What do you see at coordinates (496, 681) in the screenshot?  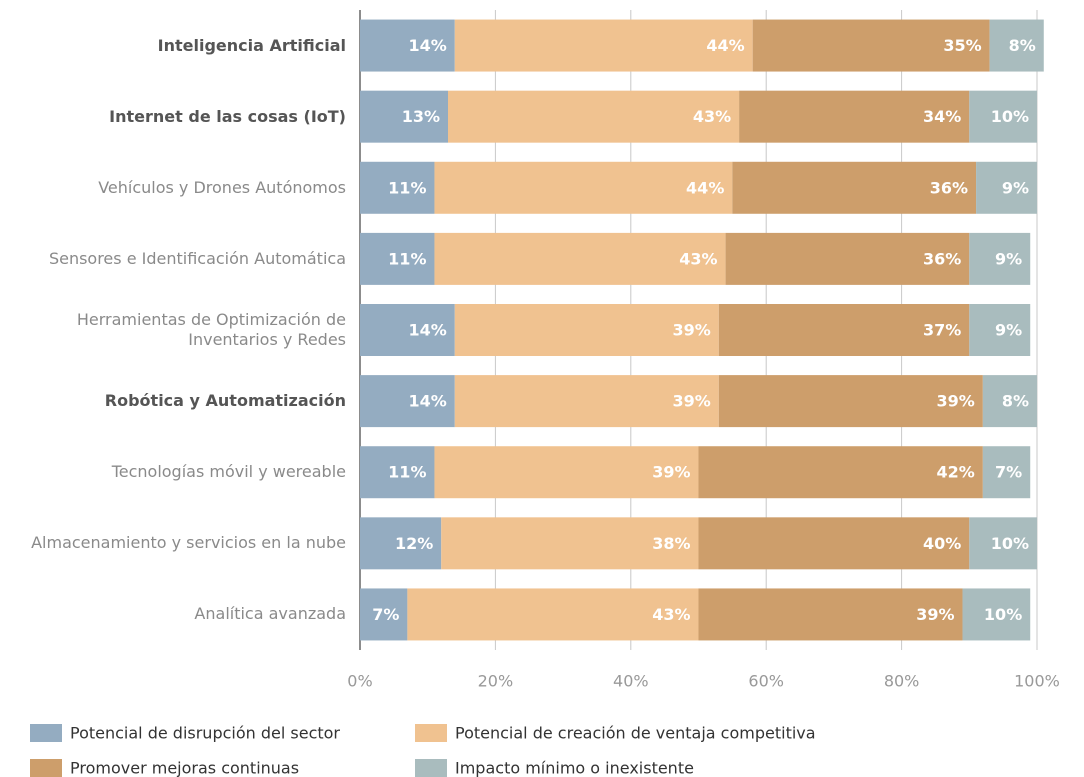 I see `x-tick-label: 20%` at bounding box center [496, 681].